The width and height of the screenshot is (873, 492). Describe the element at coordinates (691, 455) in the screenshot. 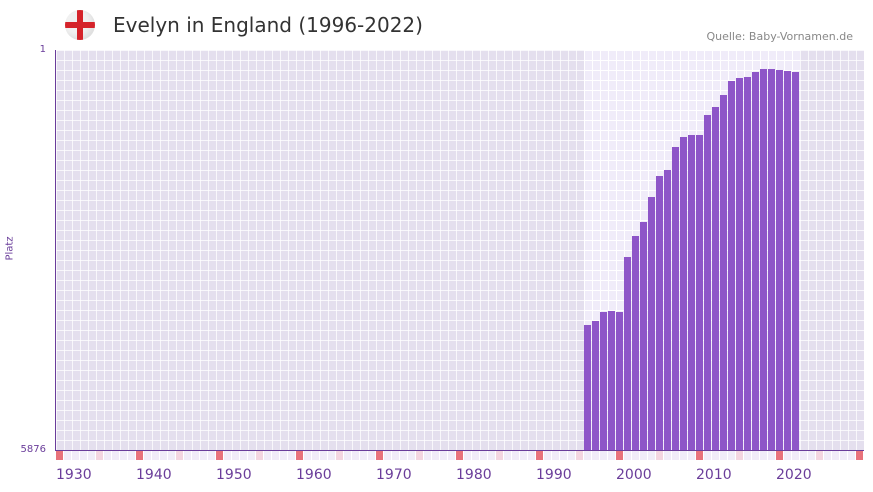

I see `year-marker-2009` at that location.